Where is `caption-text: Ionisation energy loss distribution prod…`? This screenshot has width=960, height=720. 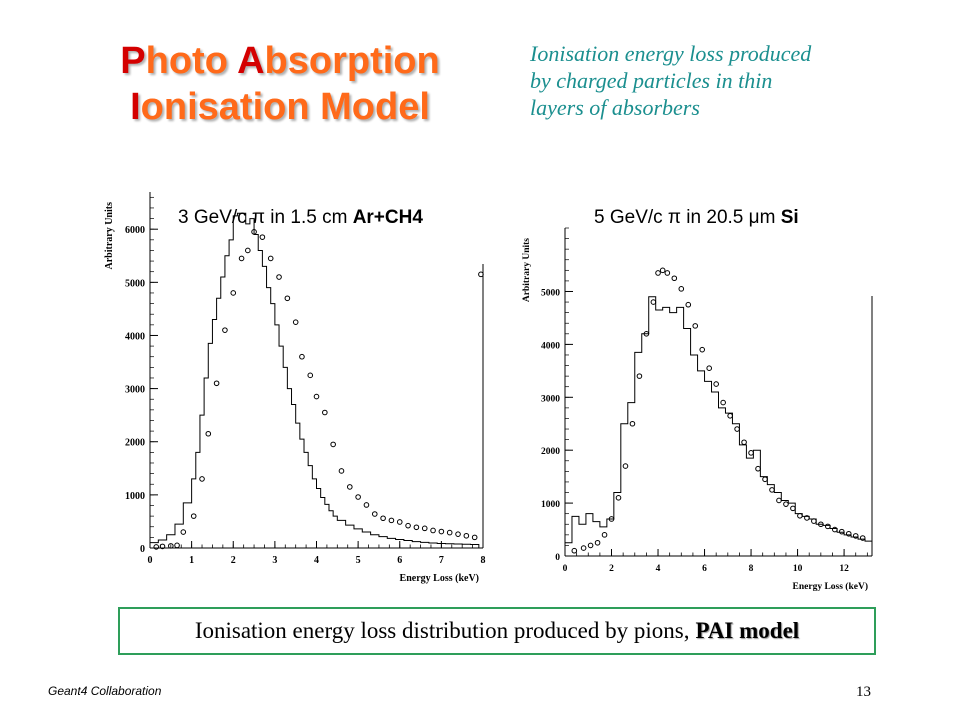
caption-text: Ionisation energy loss distribution prod… is located at coordinates (442, 630).